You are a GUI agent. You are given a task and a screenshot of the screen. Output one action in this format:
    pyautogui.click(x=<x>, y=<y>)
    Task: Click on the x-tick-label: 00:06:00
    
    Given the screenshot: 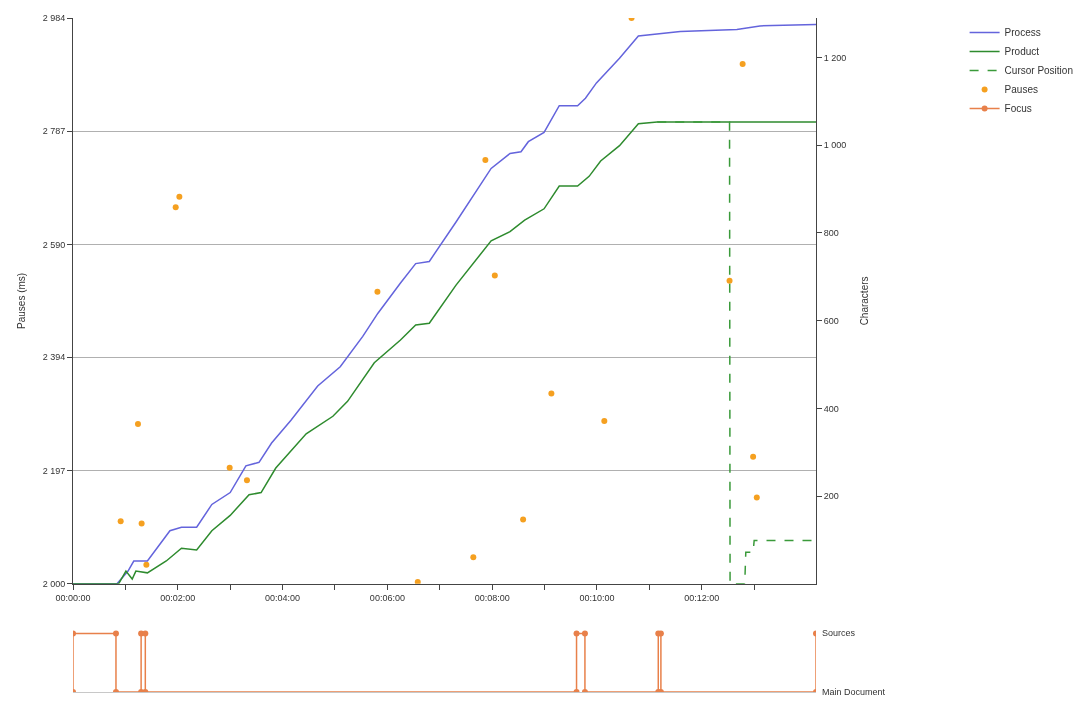 What is the action you would take?
    pyautogui.click(x=387, y=597)
    